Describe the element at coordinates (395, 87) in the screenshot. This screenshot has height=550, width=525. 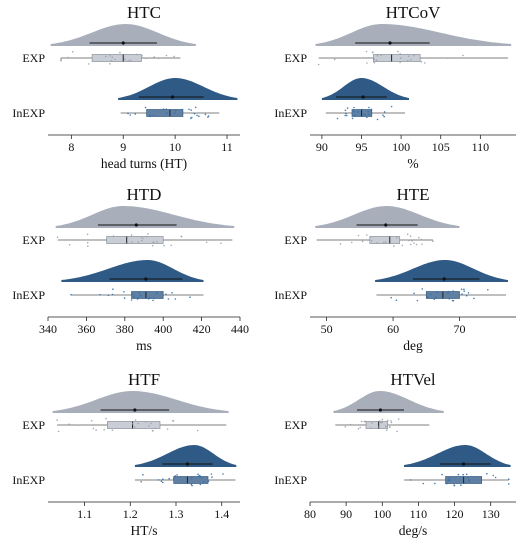
I see `chart-panel-htcov: HTCoV EXP InEXP 90 95 100 105 110%` at that location.